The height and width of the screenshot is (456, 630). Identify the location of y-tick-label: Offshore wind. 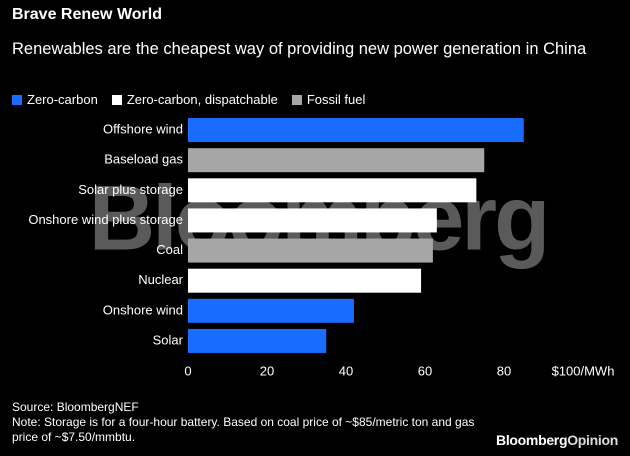
(143, 129).